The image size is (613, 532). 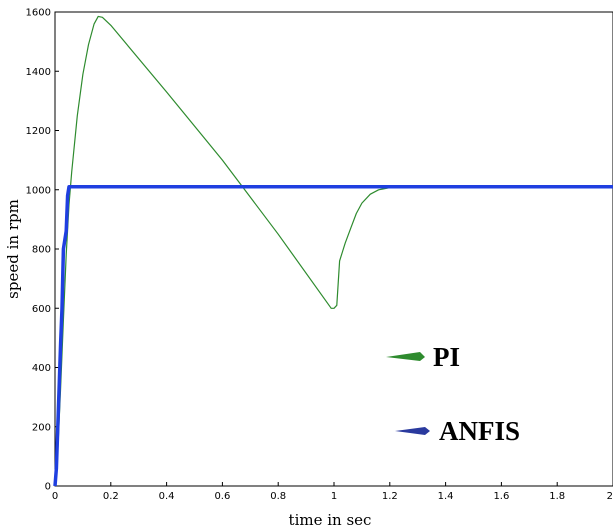 What do you see at coordinates (479, 431) in the screenshot?
I see `legend-label-anfis: ANFIS` at bounding box center [479, 431].